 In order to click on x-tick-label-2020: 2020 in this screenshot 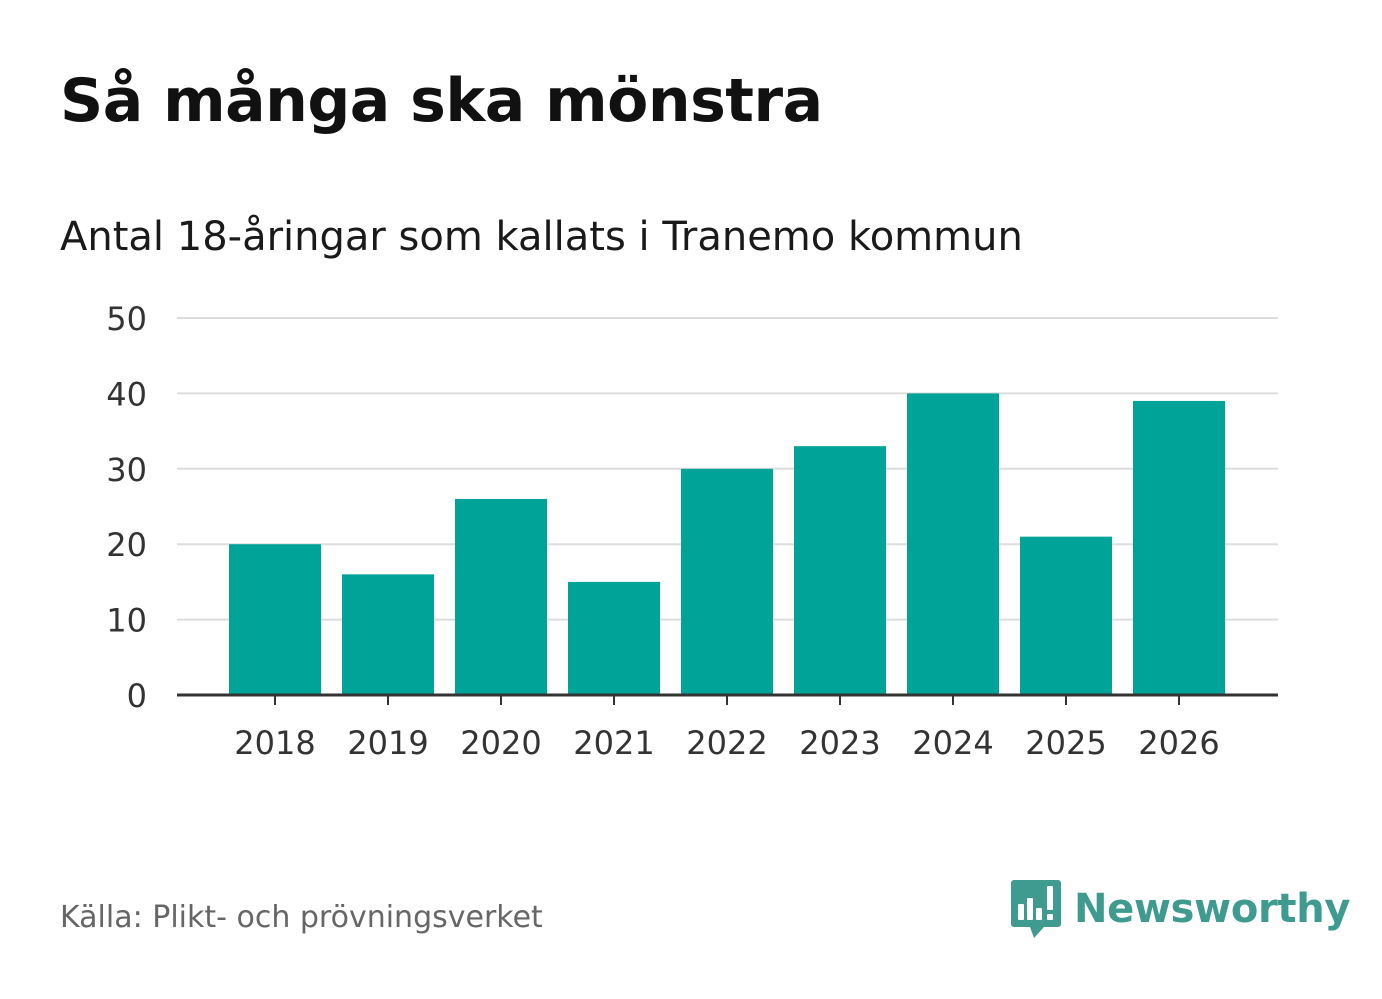, I will do `click(500, 743)`.